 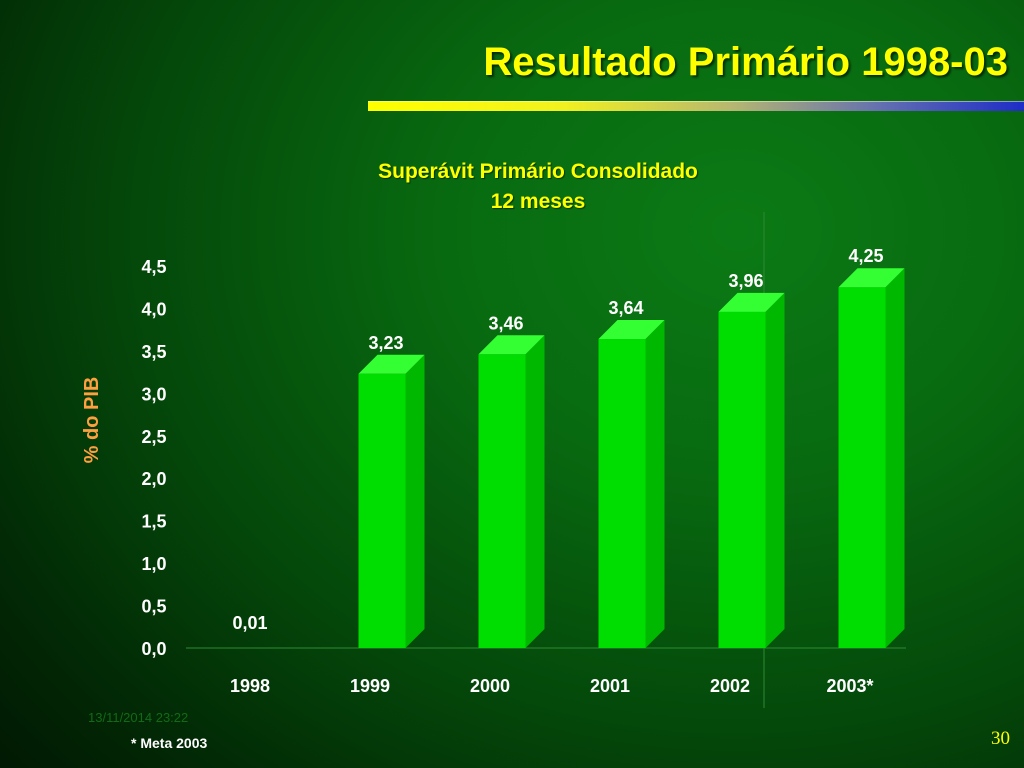 What do you see at coordinates (385, 343) in the screenshot?
I see `bar-value-label: 3,23` at bounding box center [385, 343].